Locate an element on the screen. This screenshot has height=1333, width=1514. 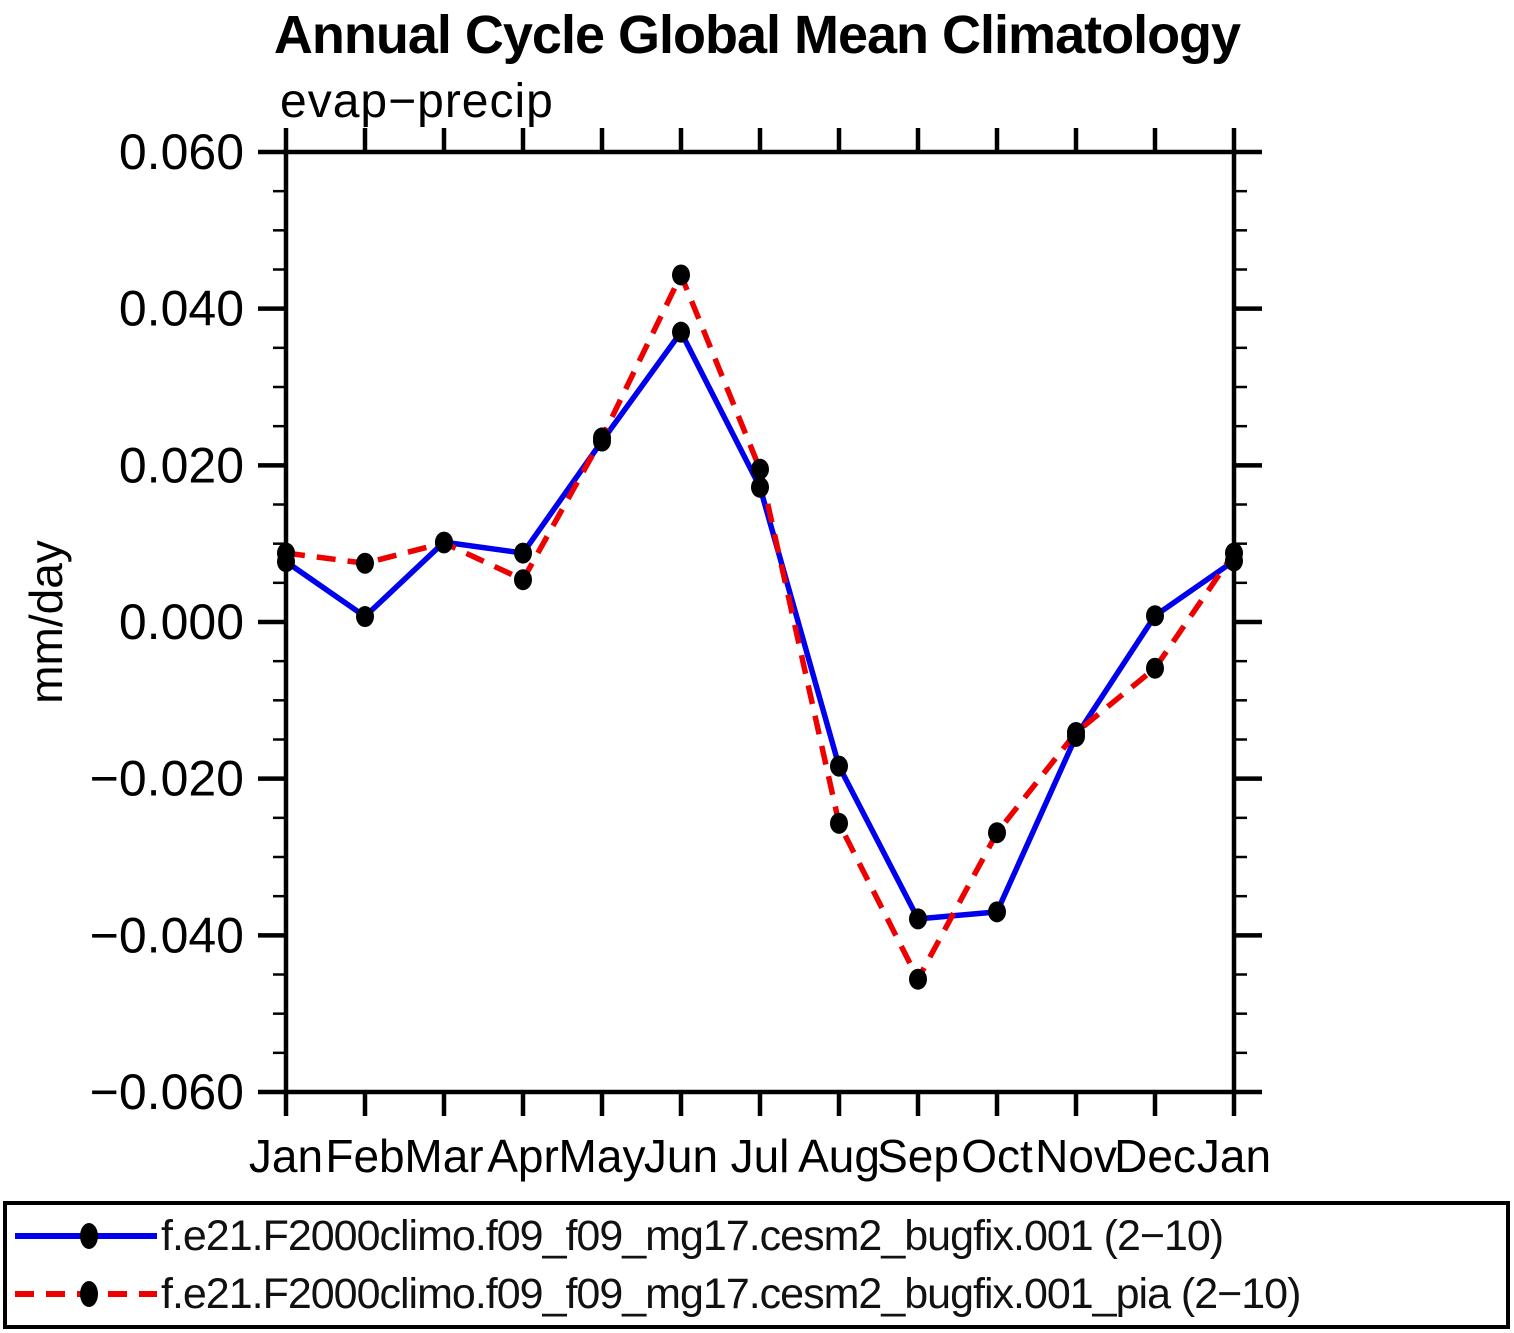
x-tick-label: Jul is located at coordinates (760, 1156).